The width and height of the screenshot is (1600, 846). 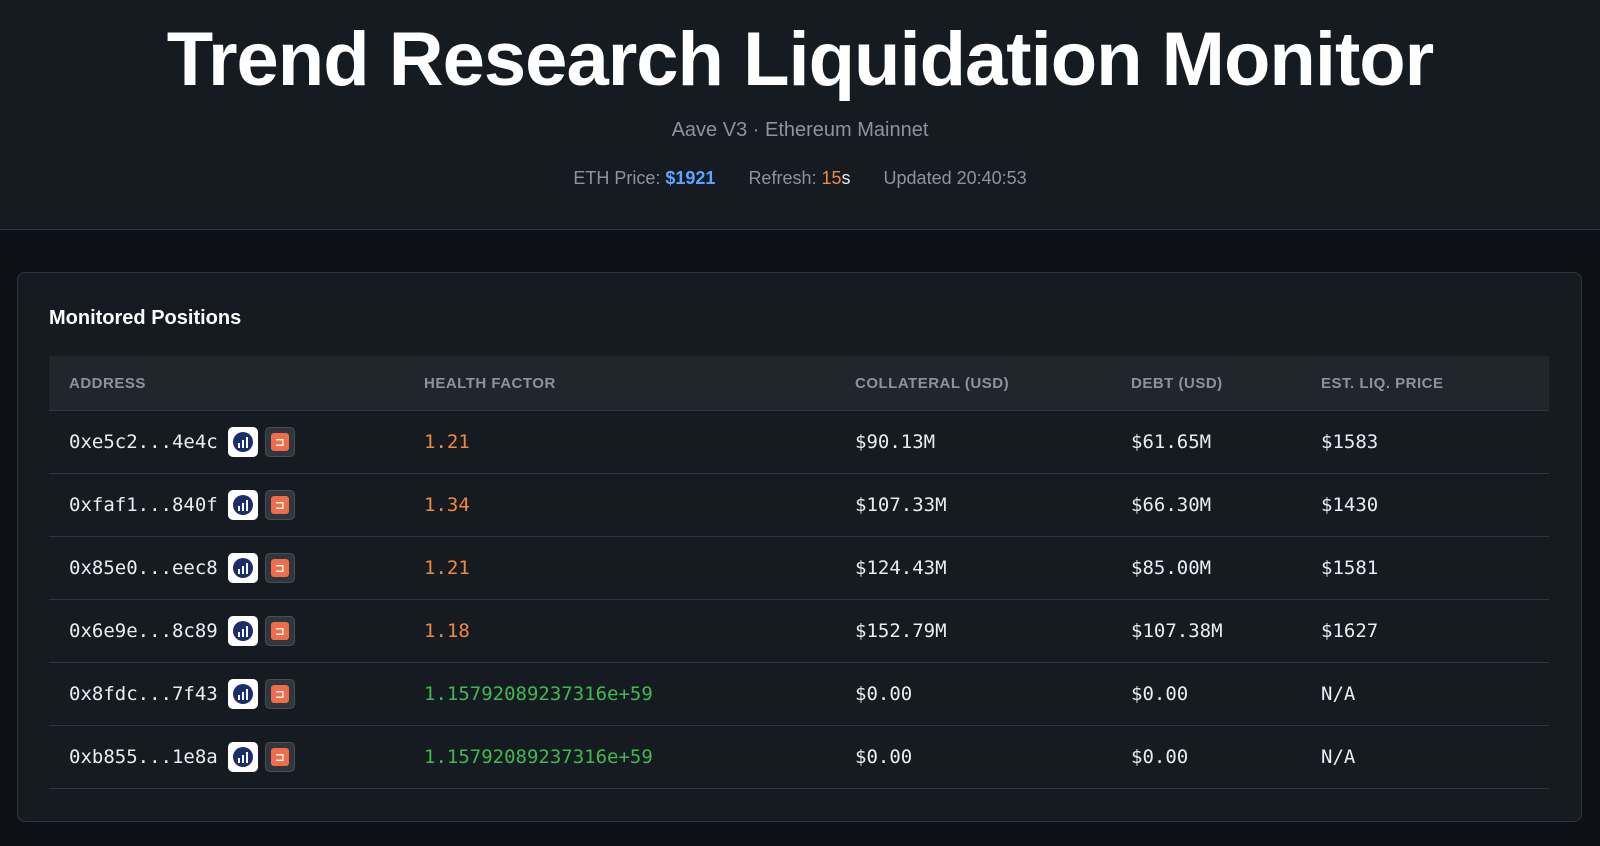 What do you see at coordinates (1171, 568) in the screenshot?
I see `debt-cell: $85.00M` at bounding box center [1171, 568].